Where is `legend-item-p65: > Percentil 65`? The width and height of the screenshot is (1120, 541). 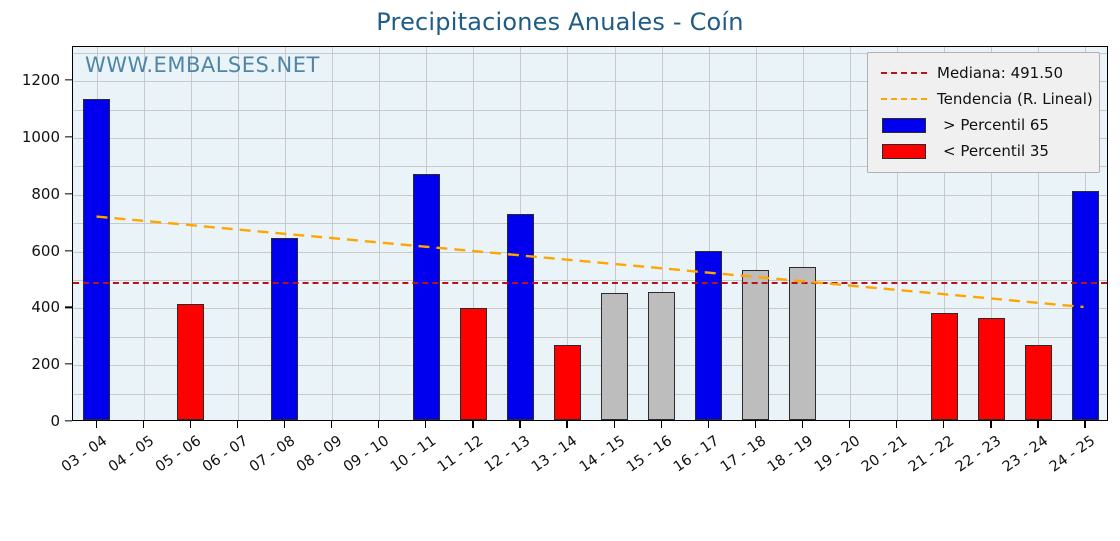
legend-item-p65: > Percentil 65 is located at coordinates (983, 125).